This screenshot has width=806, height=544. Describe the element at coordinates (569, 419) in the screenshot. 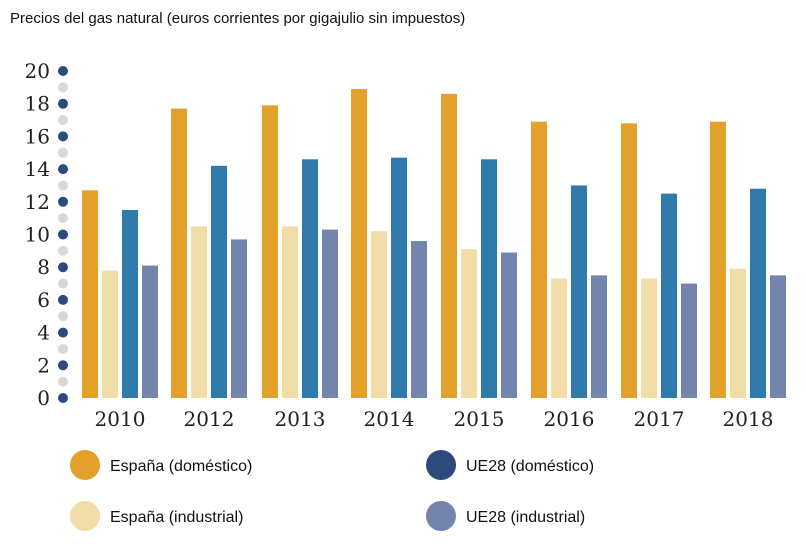

I see `x-tick-label: 2016` at that location.